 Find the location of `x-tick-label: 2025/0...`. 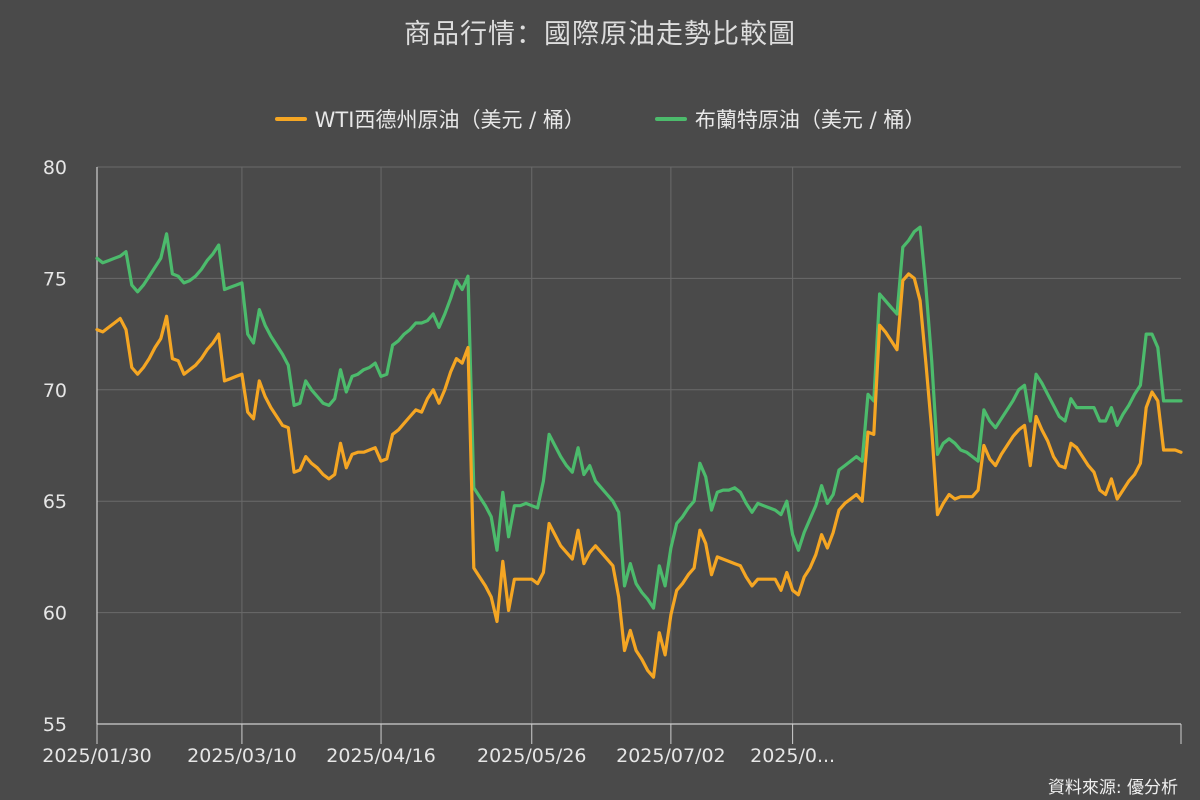

x-tick-label: 2025/0... is located at coordinates (792, 756).